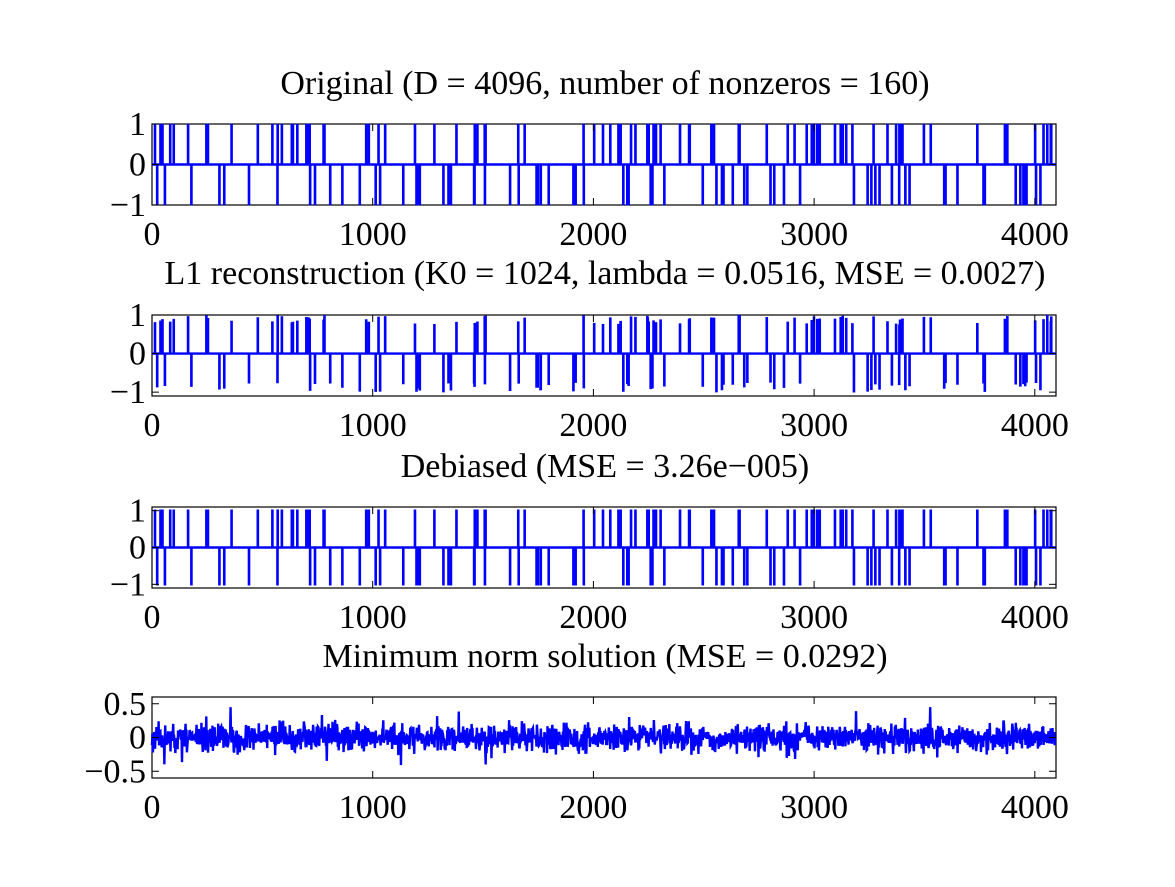 Image resolution: width=1175 pixels, height=887 pixels. Describe the element at coordinates (605, 466) in the screenshot. I see `subplot-title: Debiased (MSE = 3.26e−005)` at that location.